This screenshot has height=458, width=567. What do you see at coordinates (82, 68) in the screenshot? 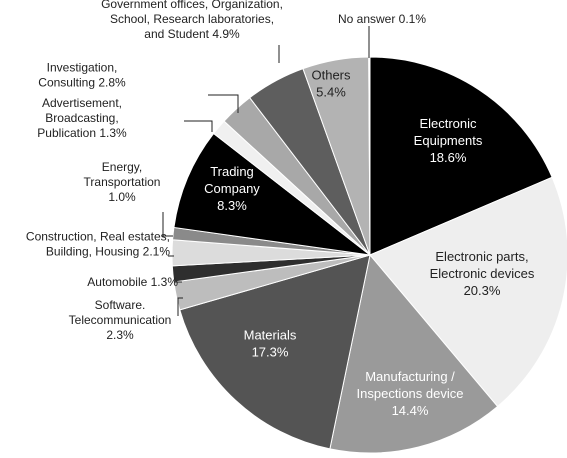
I see `slice-label-10-line-0: Investigation,` at bounding box center [82, 68].